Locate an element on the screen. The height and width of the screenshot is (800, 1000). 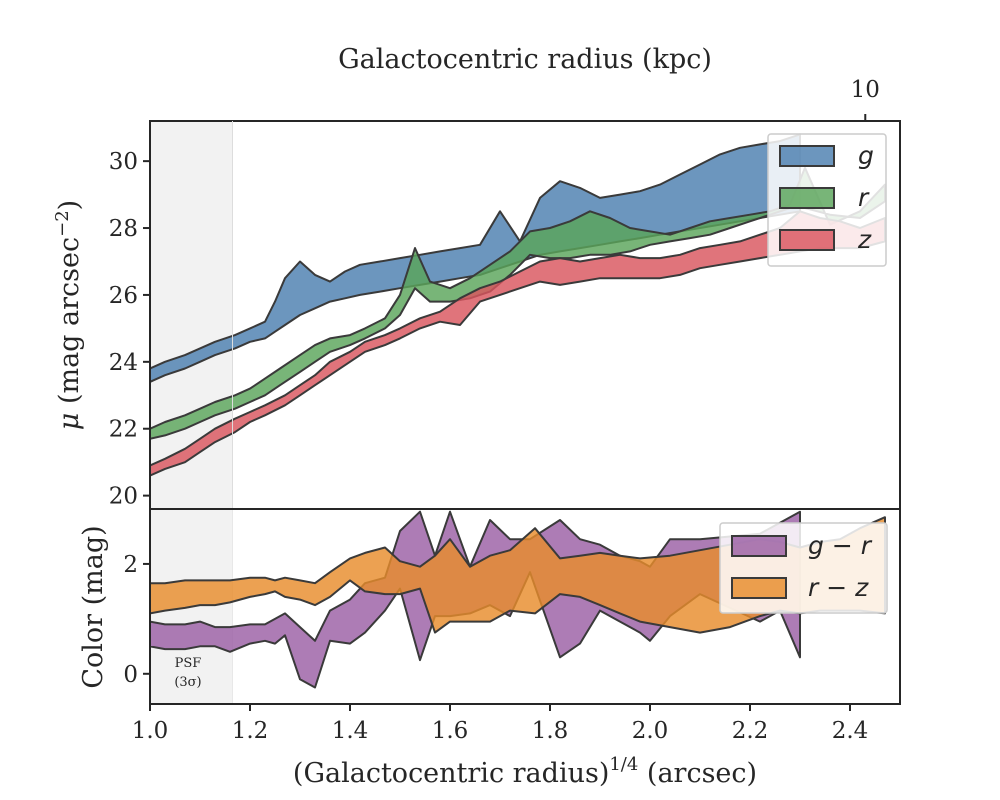
legend-label: z is located at coordinates (864, 239).